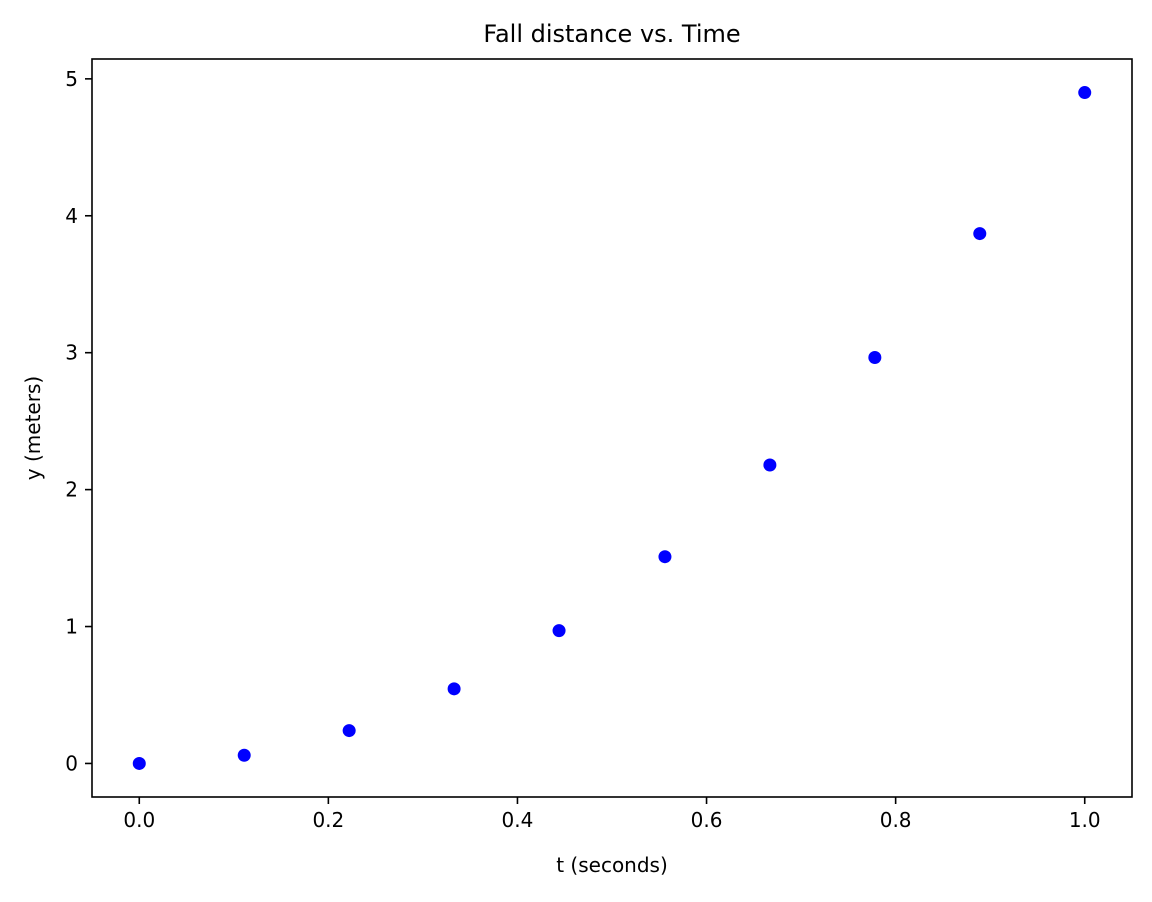 The width and height of the screenshot is (1152, 902). What do you see at coordinates (612, 814) in the screenshot?
I see `x-axis-ticks: 0.0 0.2 0.4 0.6 0.8 1.0` at bounding box center [612, 814].